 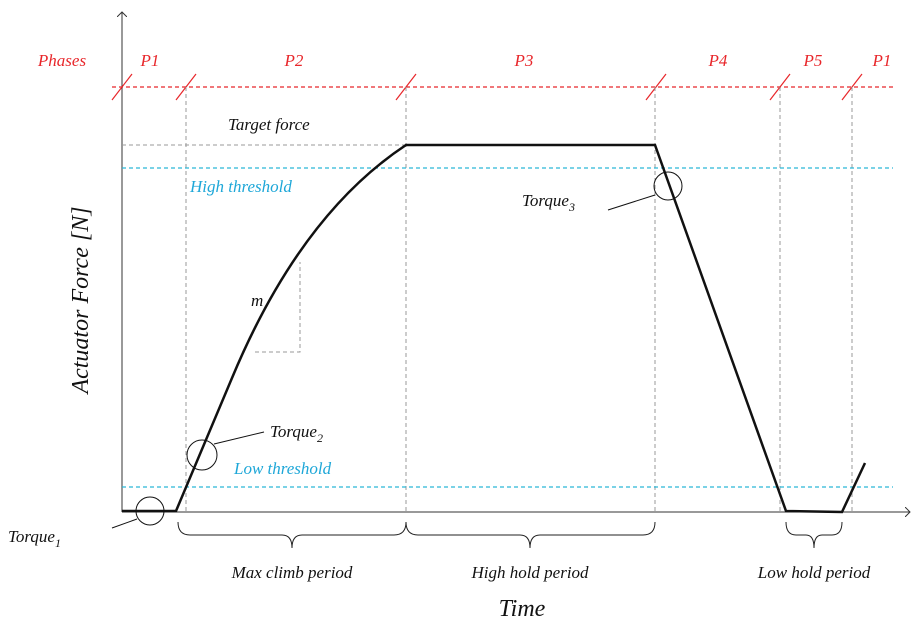 I want to click on slope-label: m, so click(x=257, y=300).